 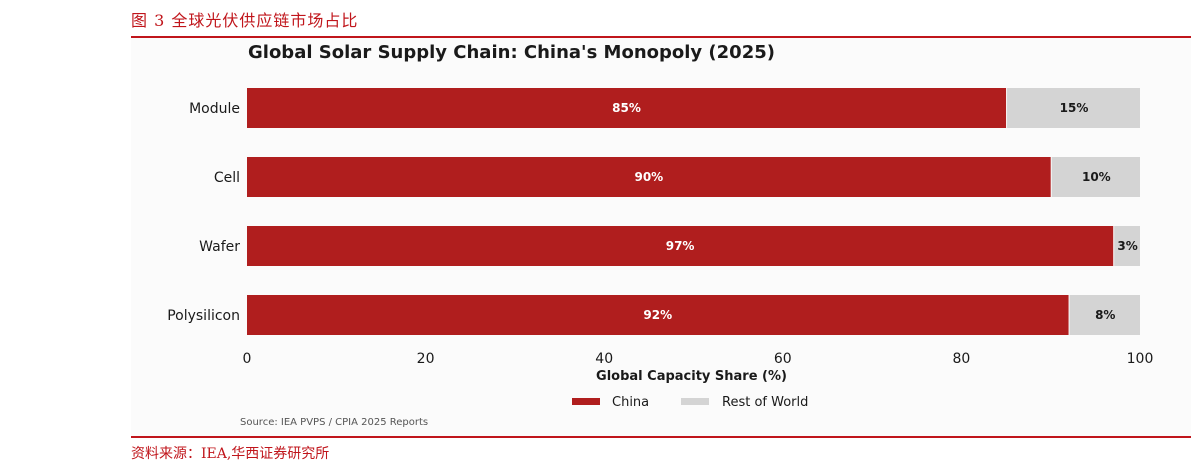 I want to click on data-label-rest-of-world-wafer: 3%, so click(x=1127, y=246).